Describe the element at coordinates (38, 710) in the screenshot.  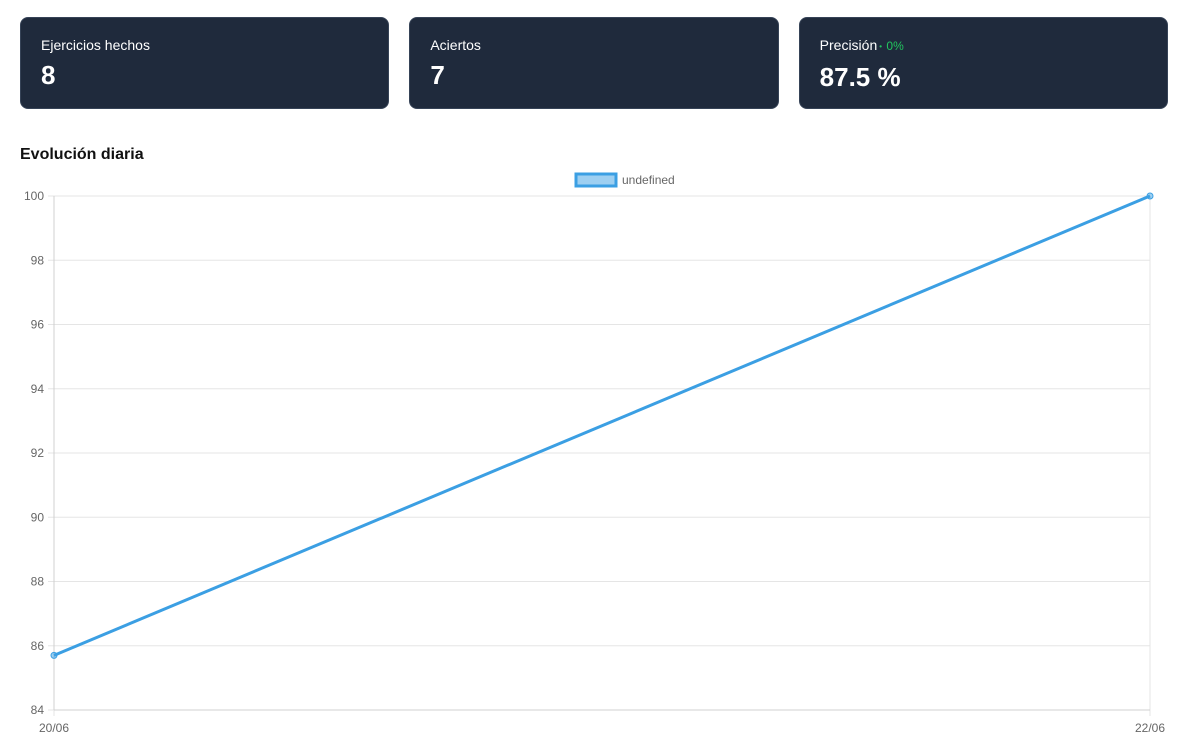
I see `y-tick-label: 84` at that location.